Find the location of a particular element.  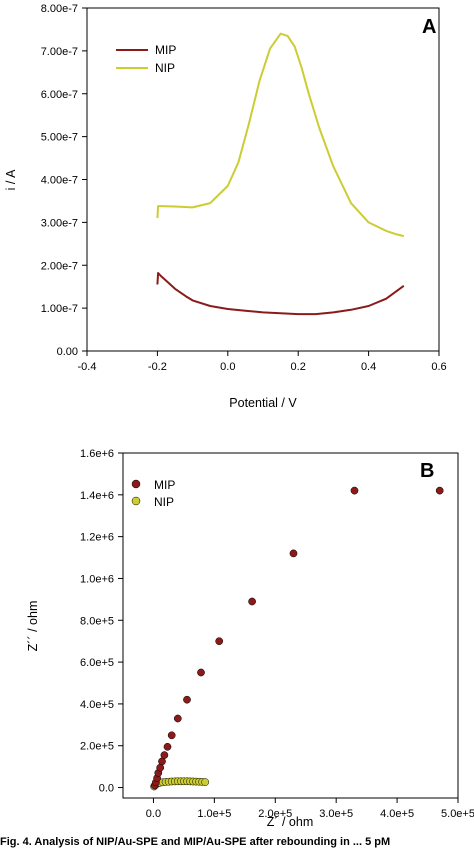

y-tick-label-b: 4.0e+5 is located at coordinates (97, 705).